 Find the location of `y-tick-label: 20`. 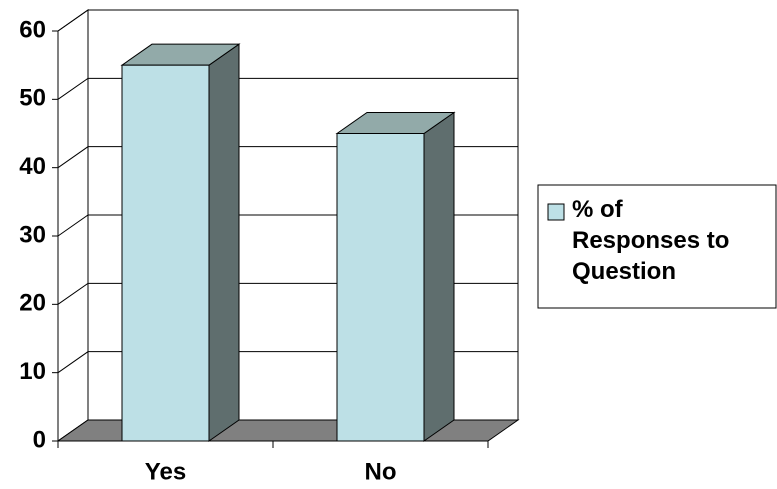

y-tick-label: 20 is located at coordinates (32, 303).